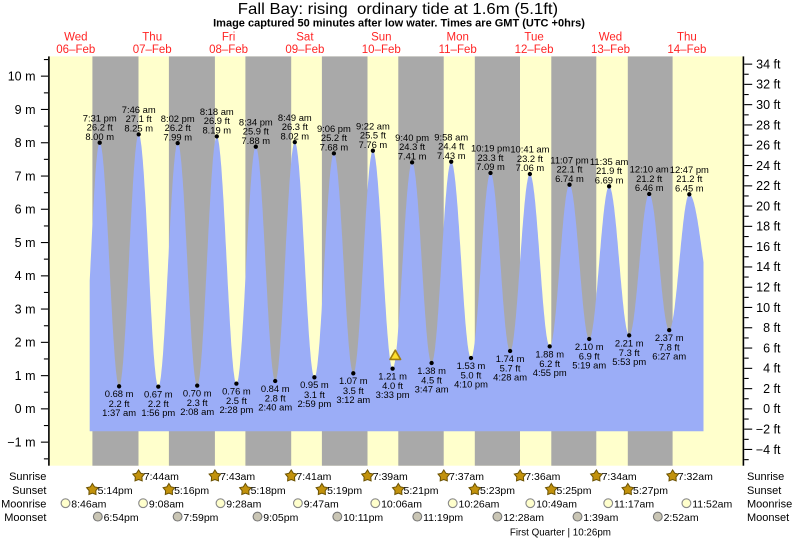  I want to click on svg-text: 10:49am, so click(556, 504).